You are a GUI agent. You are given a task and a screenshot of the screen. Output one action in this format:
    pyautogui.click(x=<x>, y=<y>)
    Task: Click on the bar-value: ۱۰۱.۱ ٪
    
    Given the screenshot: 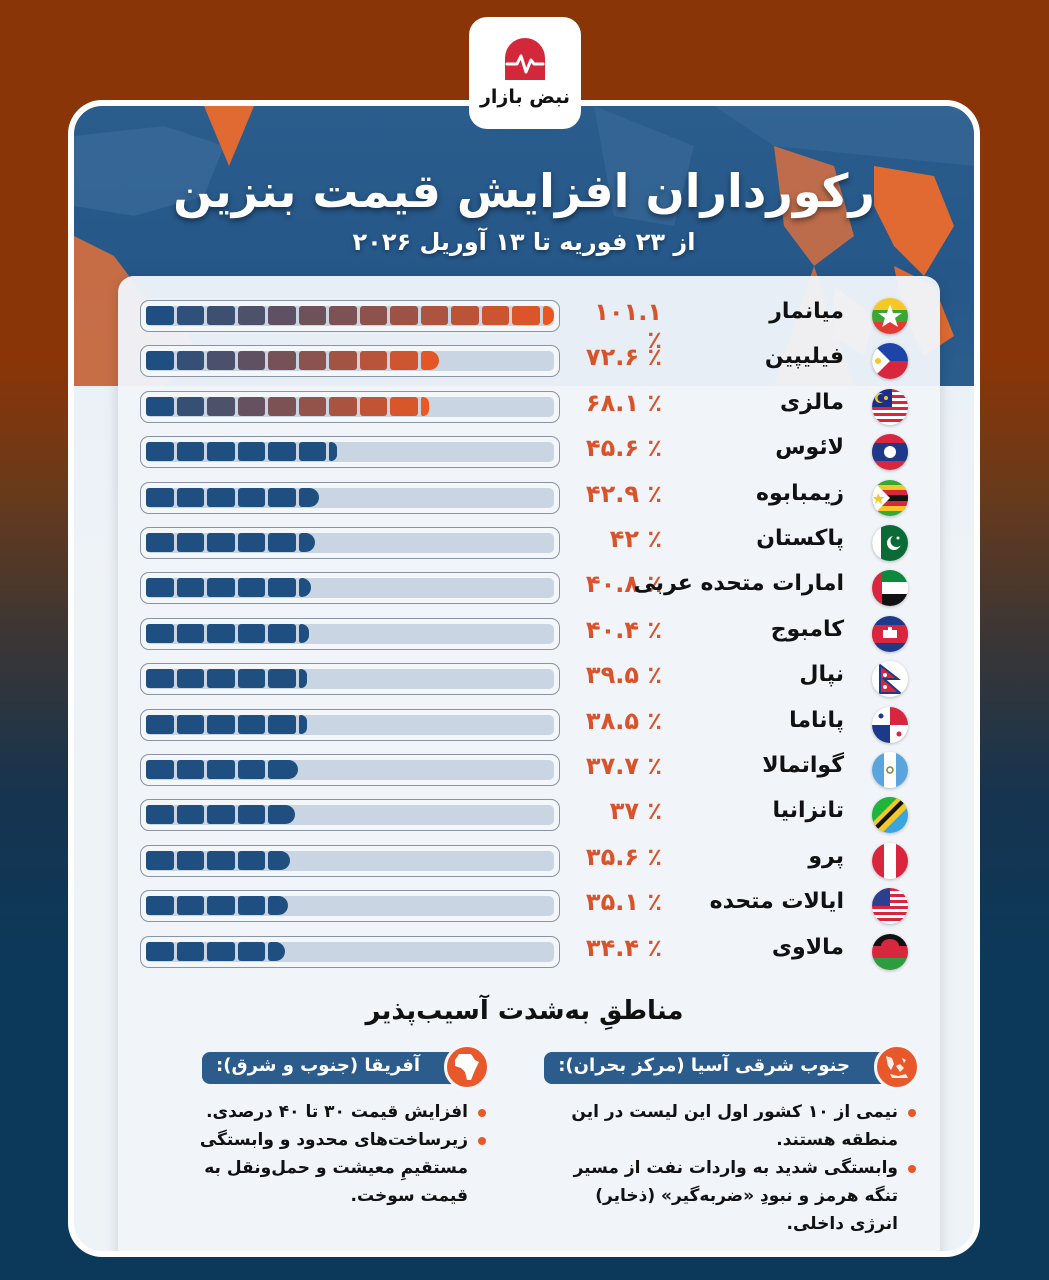 What is the action you would take?
    pyautogui.click(x=628, y=326)
    